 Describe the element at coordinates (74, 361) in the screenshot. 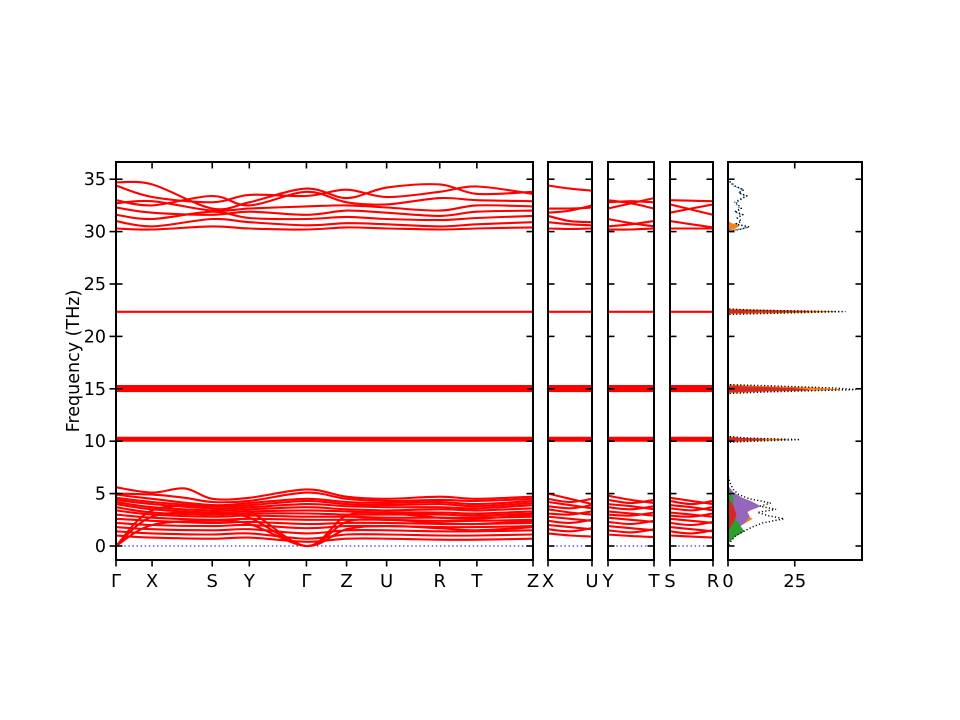

I see `y-axis-label: Frequency (THz)` at that location.